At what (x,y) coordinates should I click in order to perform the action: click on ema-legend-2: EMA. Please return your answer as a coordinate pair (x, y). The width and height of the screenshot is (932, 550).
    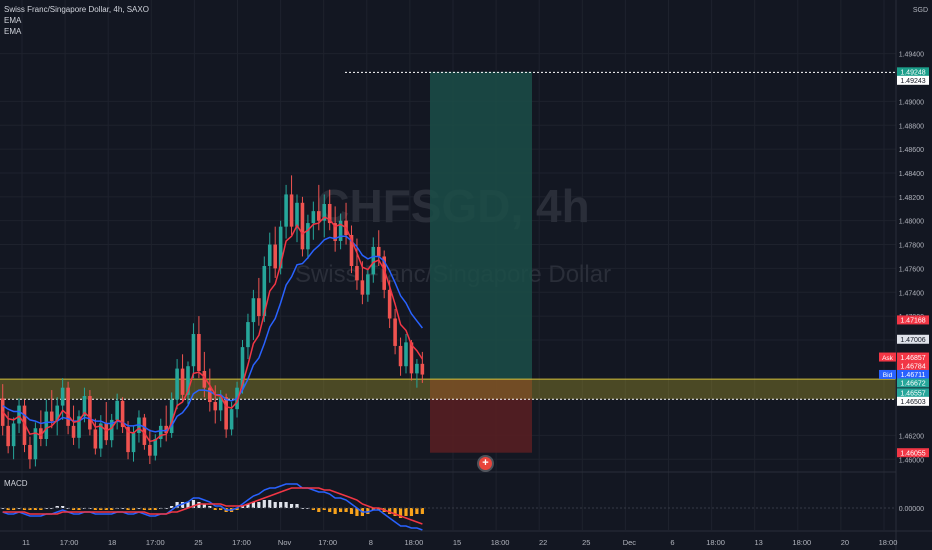
    Looking at the image, I should click on (13, 31).